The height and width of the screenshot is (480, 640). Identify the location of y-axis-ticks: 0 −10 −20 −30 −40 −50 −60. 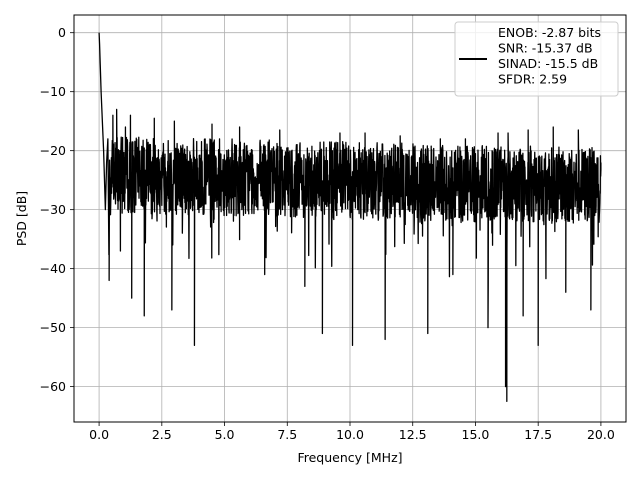
(57, 209).